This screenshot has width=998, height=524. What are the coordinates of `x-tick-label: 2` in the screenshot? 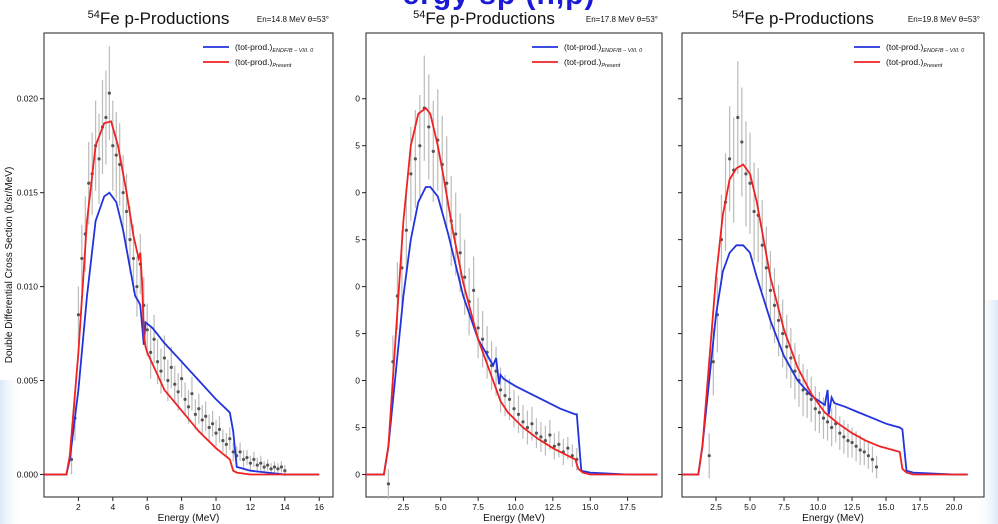 It's located at (78, 507).